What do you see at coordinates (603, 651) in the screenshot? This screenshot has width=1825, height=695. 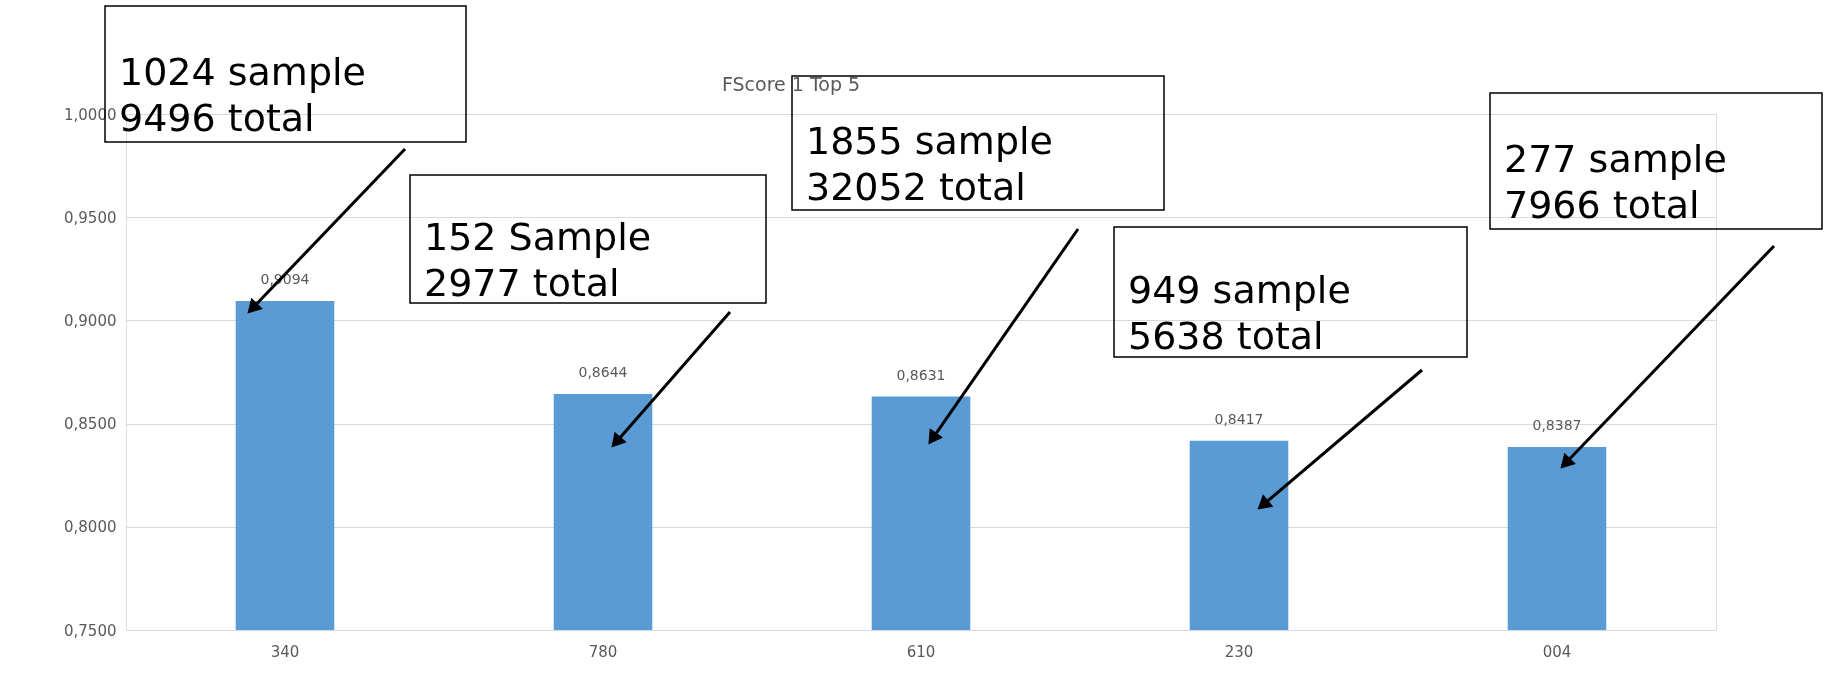 I see `x-tick-label: 780` at bounding box center [603, 651].